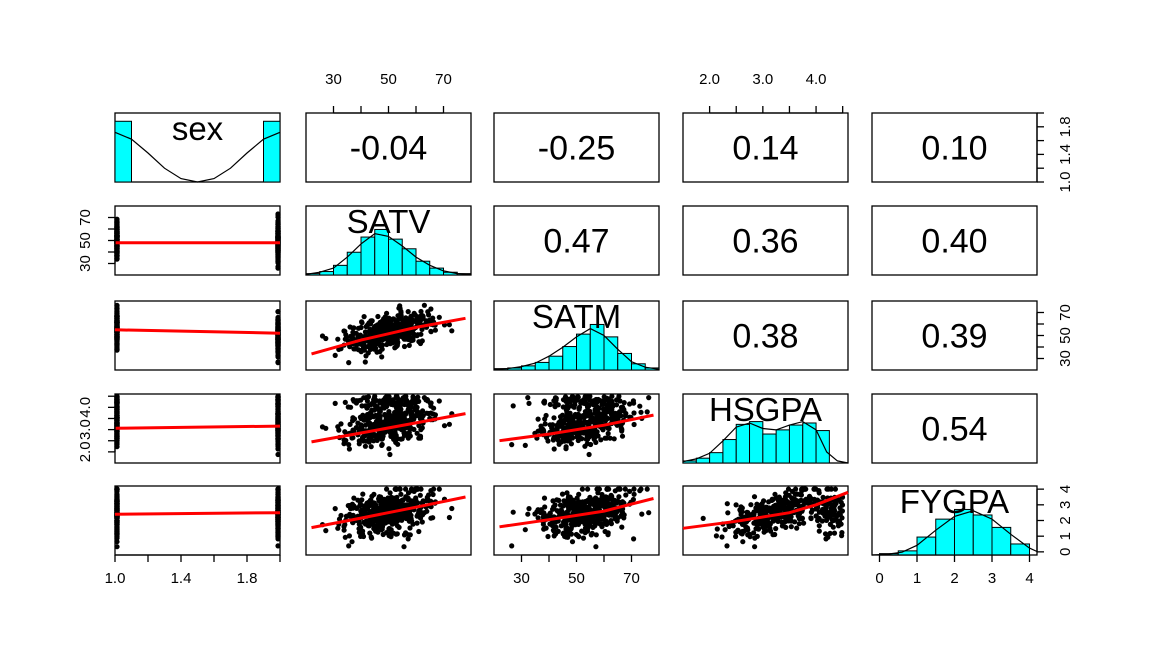 The width and height of the screenshot is (1152, 672). What do you see at coordinates (85, 263) in the screenshot?
I see `tick-label-SATV: 30` at bounding box center [85, 263].